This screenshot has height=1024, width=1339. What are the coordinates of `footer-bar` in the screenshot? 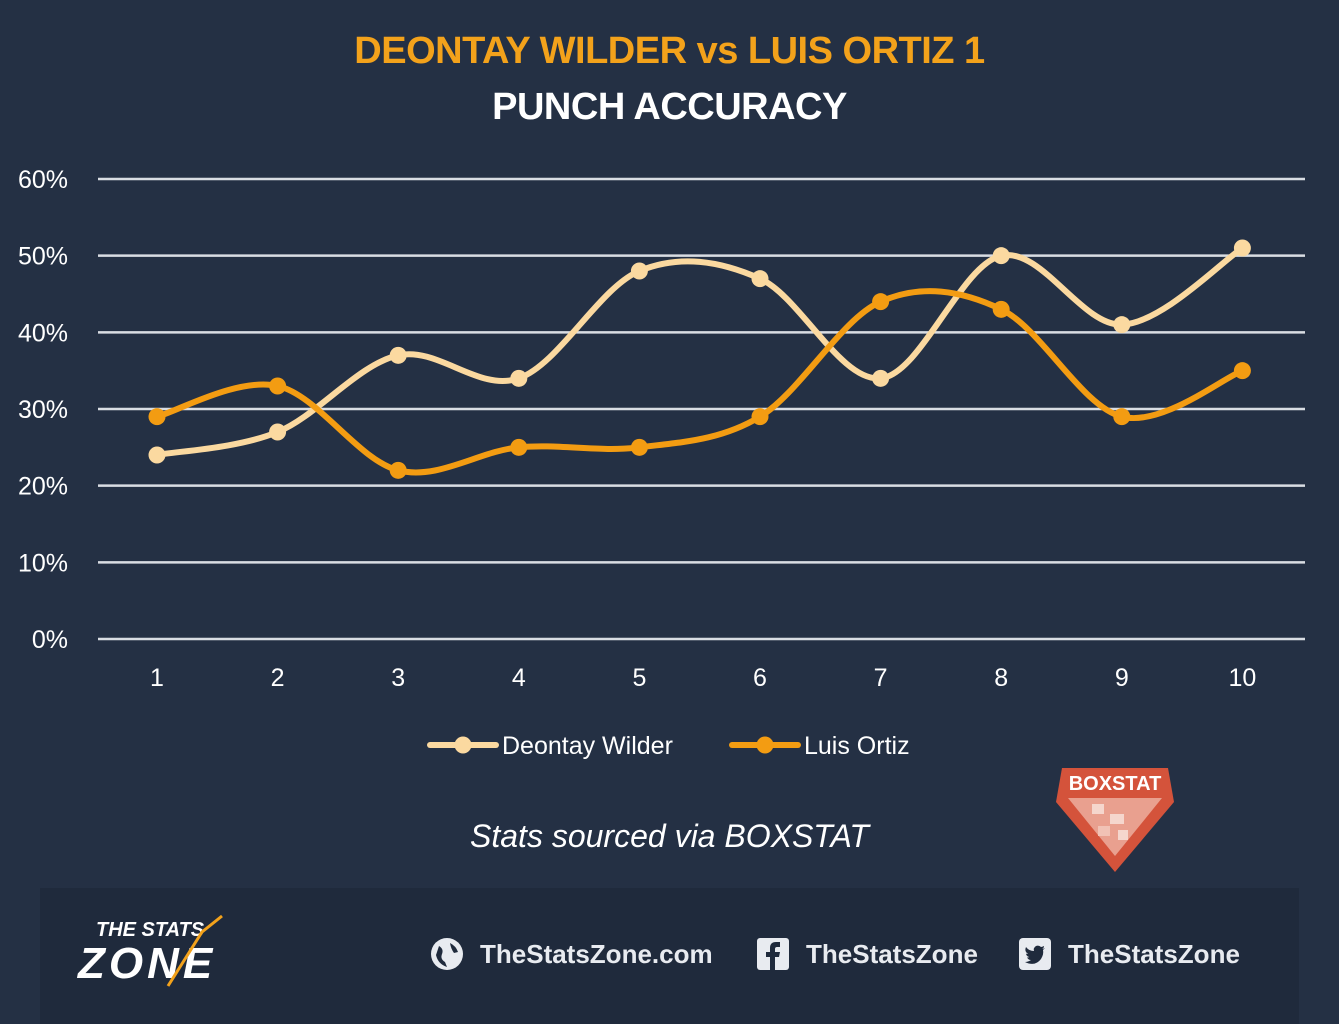 It's located at (669, 956).